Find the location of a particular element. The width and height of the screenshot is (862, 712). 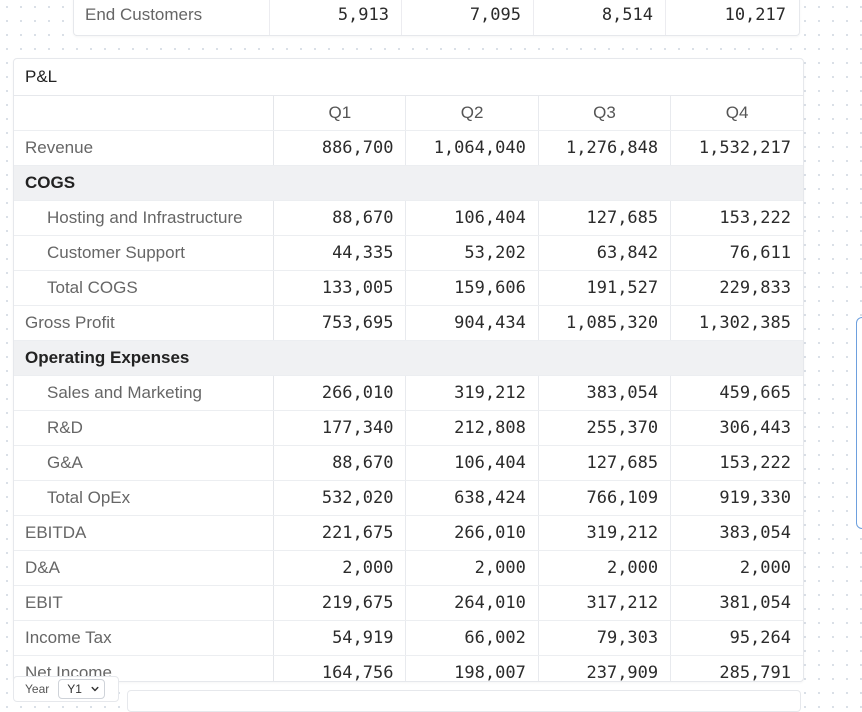

section-label: Operating Expenses is located at coordinates (408, 358).